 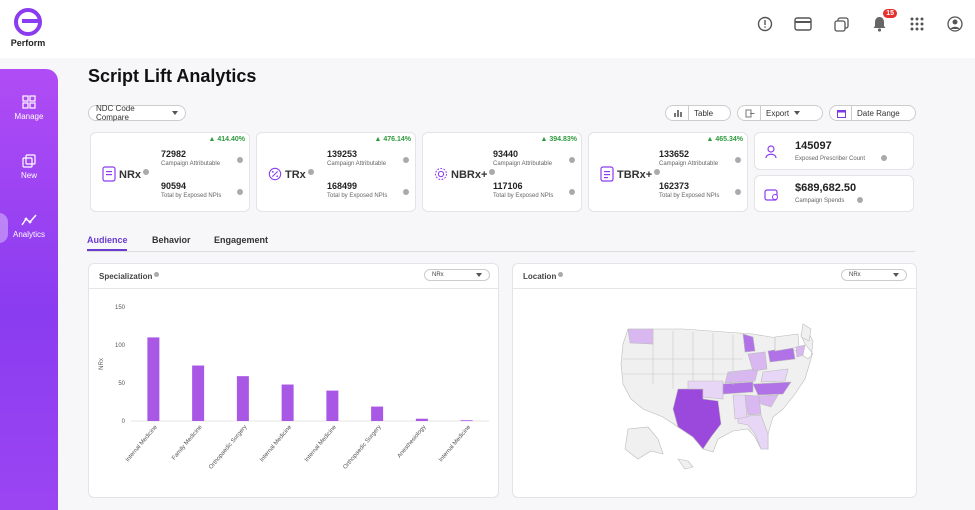 I want to click on prescriber-count-label: Exposed Prescriber Count, so click(x=830, y=159).